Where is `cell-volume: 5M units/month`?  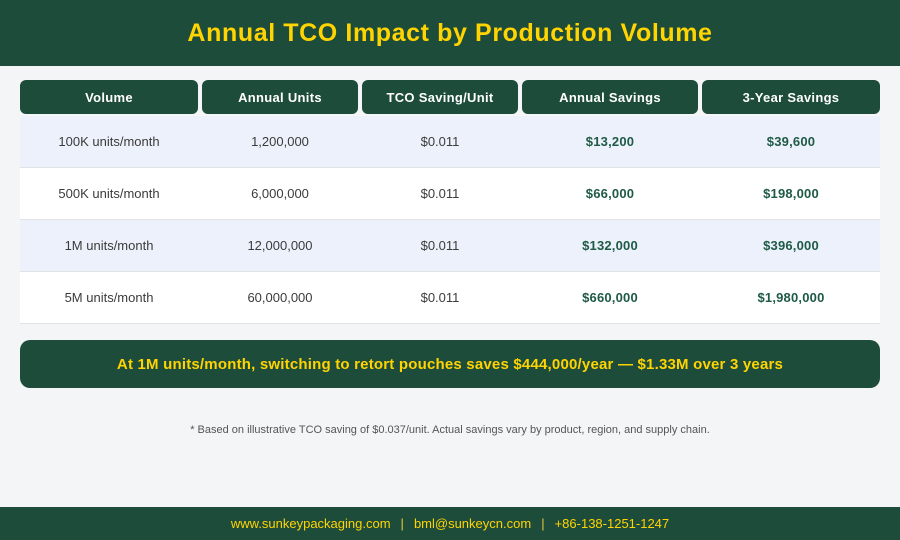
cell-volume: 5M units/month is located at coordinates (109, 297).